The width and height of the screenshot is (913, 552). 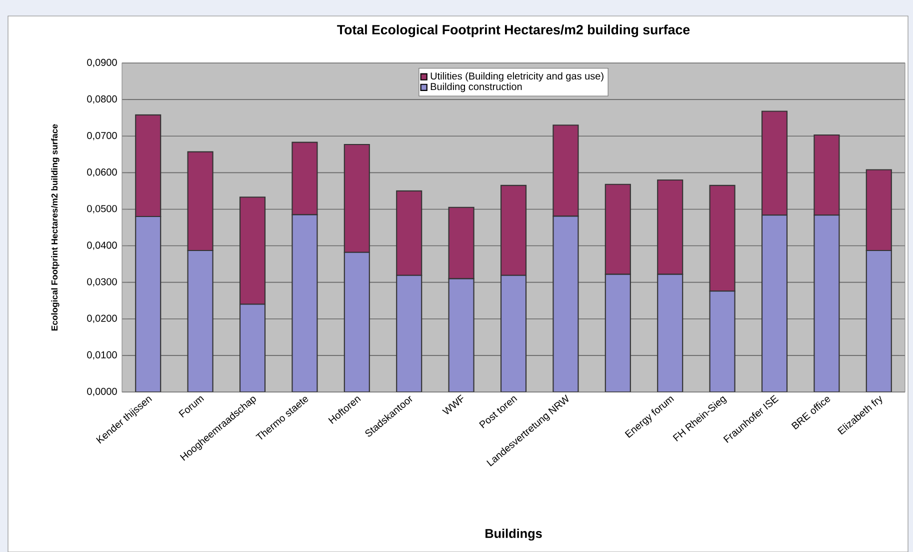 I want to click on y-tick-label: 0,0800, so click(x=102, y=99).